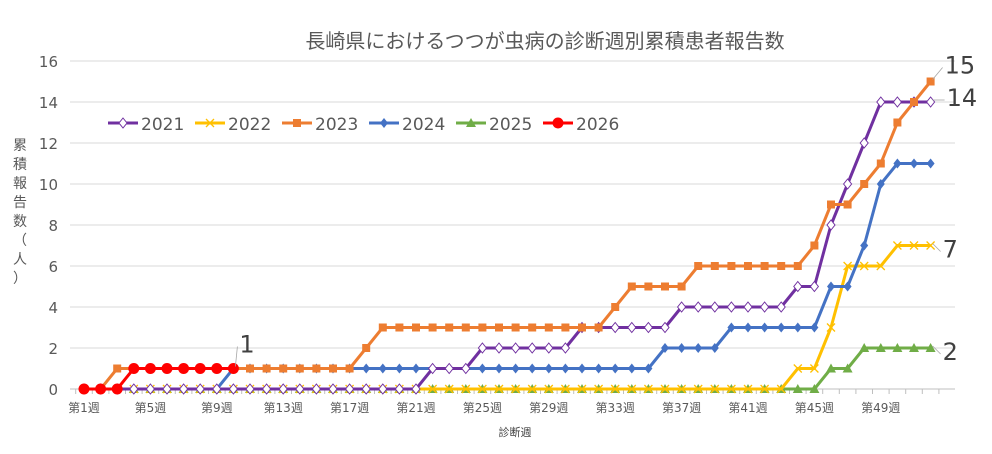 The height and width of the screenshot is (454, 992). What do you see at coordinates (162, 125) in the screenshot?
I see `legend-label: 2021` at bounding box center [162, 125].